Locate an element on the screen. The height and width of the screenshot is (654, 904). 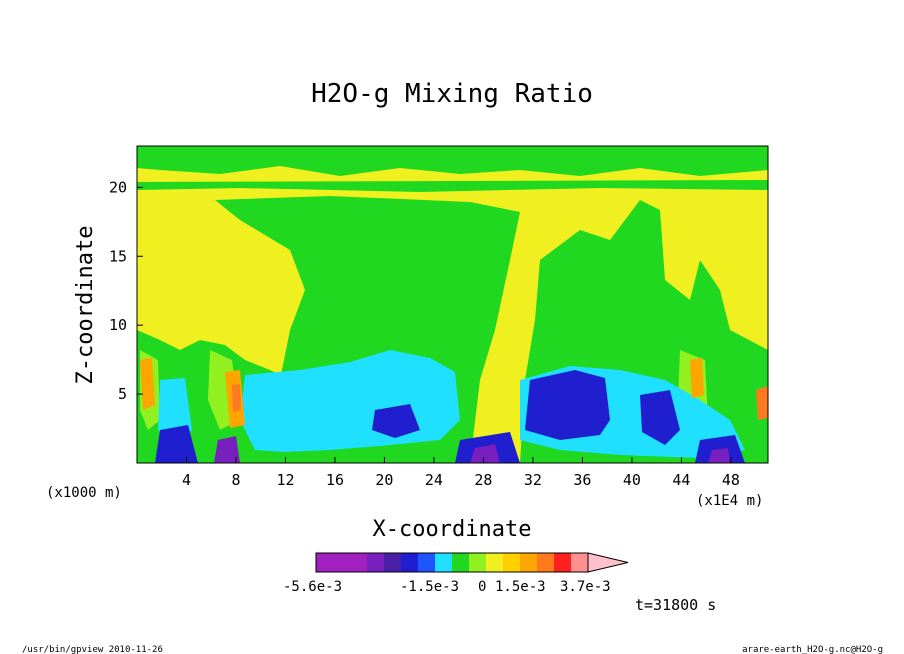
footer-right: arare-earth_H2O-g.nc@H2O-g is located at coordinates (812, 649).